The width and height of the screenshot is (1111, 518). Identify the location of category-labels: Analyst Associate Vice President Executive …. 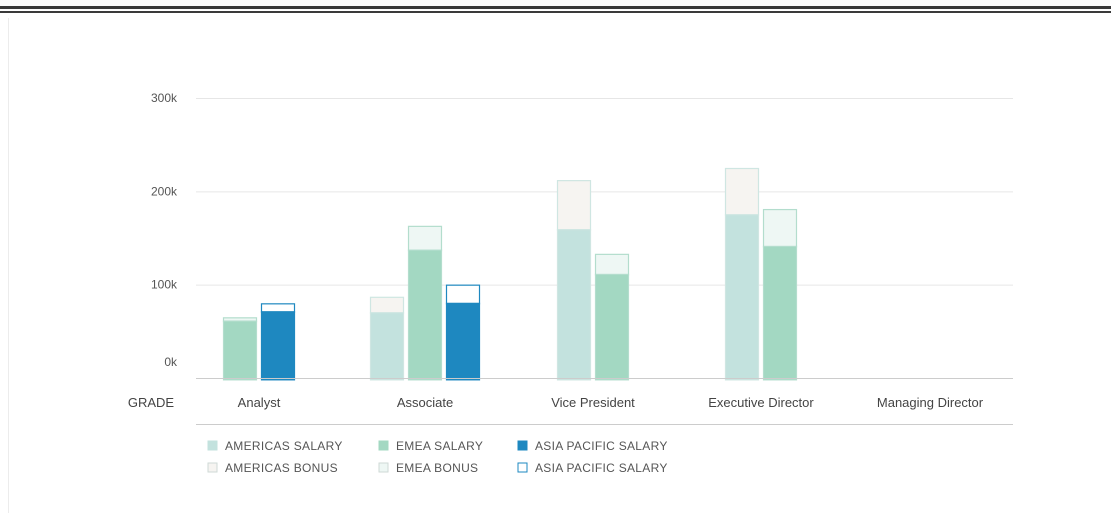
(611, 402).